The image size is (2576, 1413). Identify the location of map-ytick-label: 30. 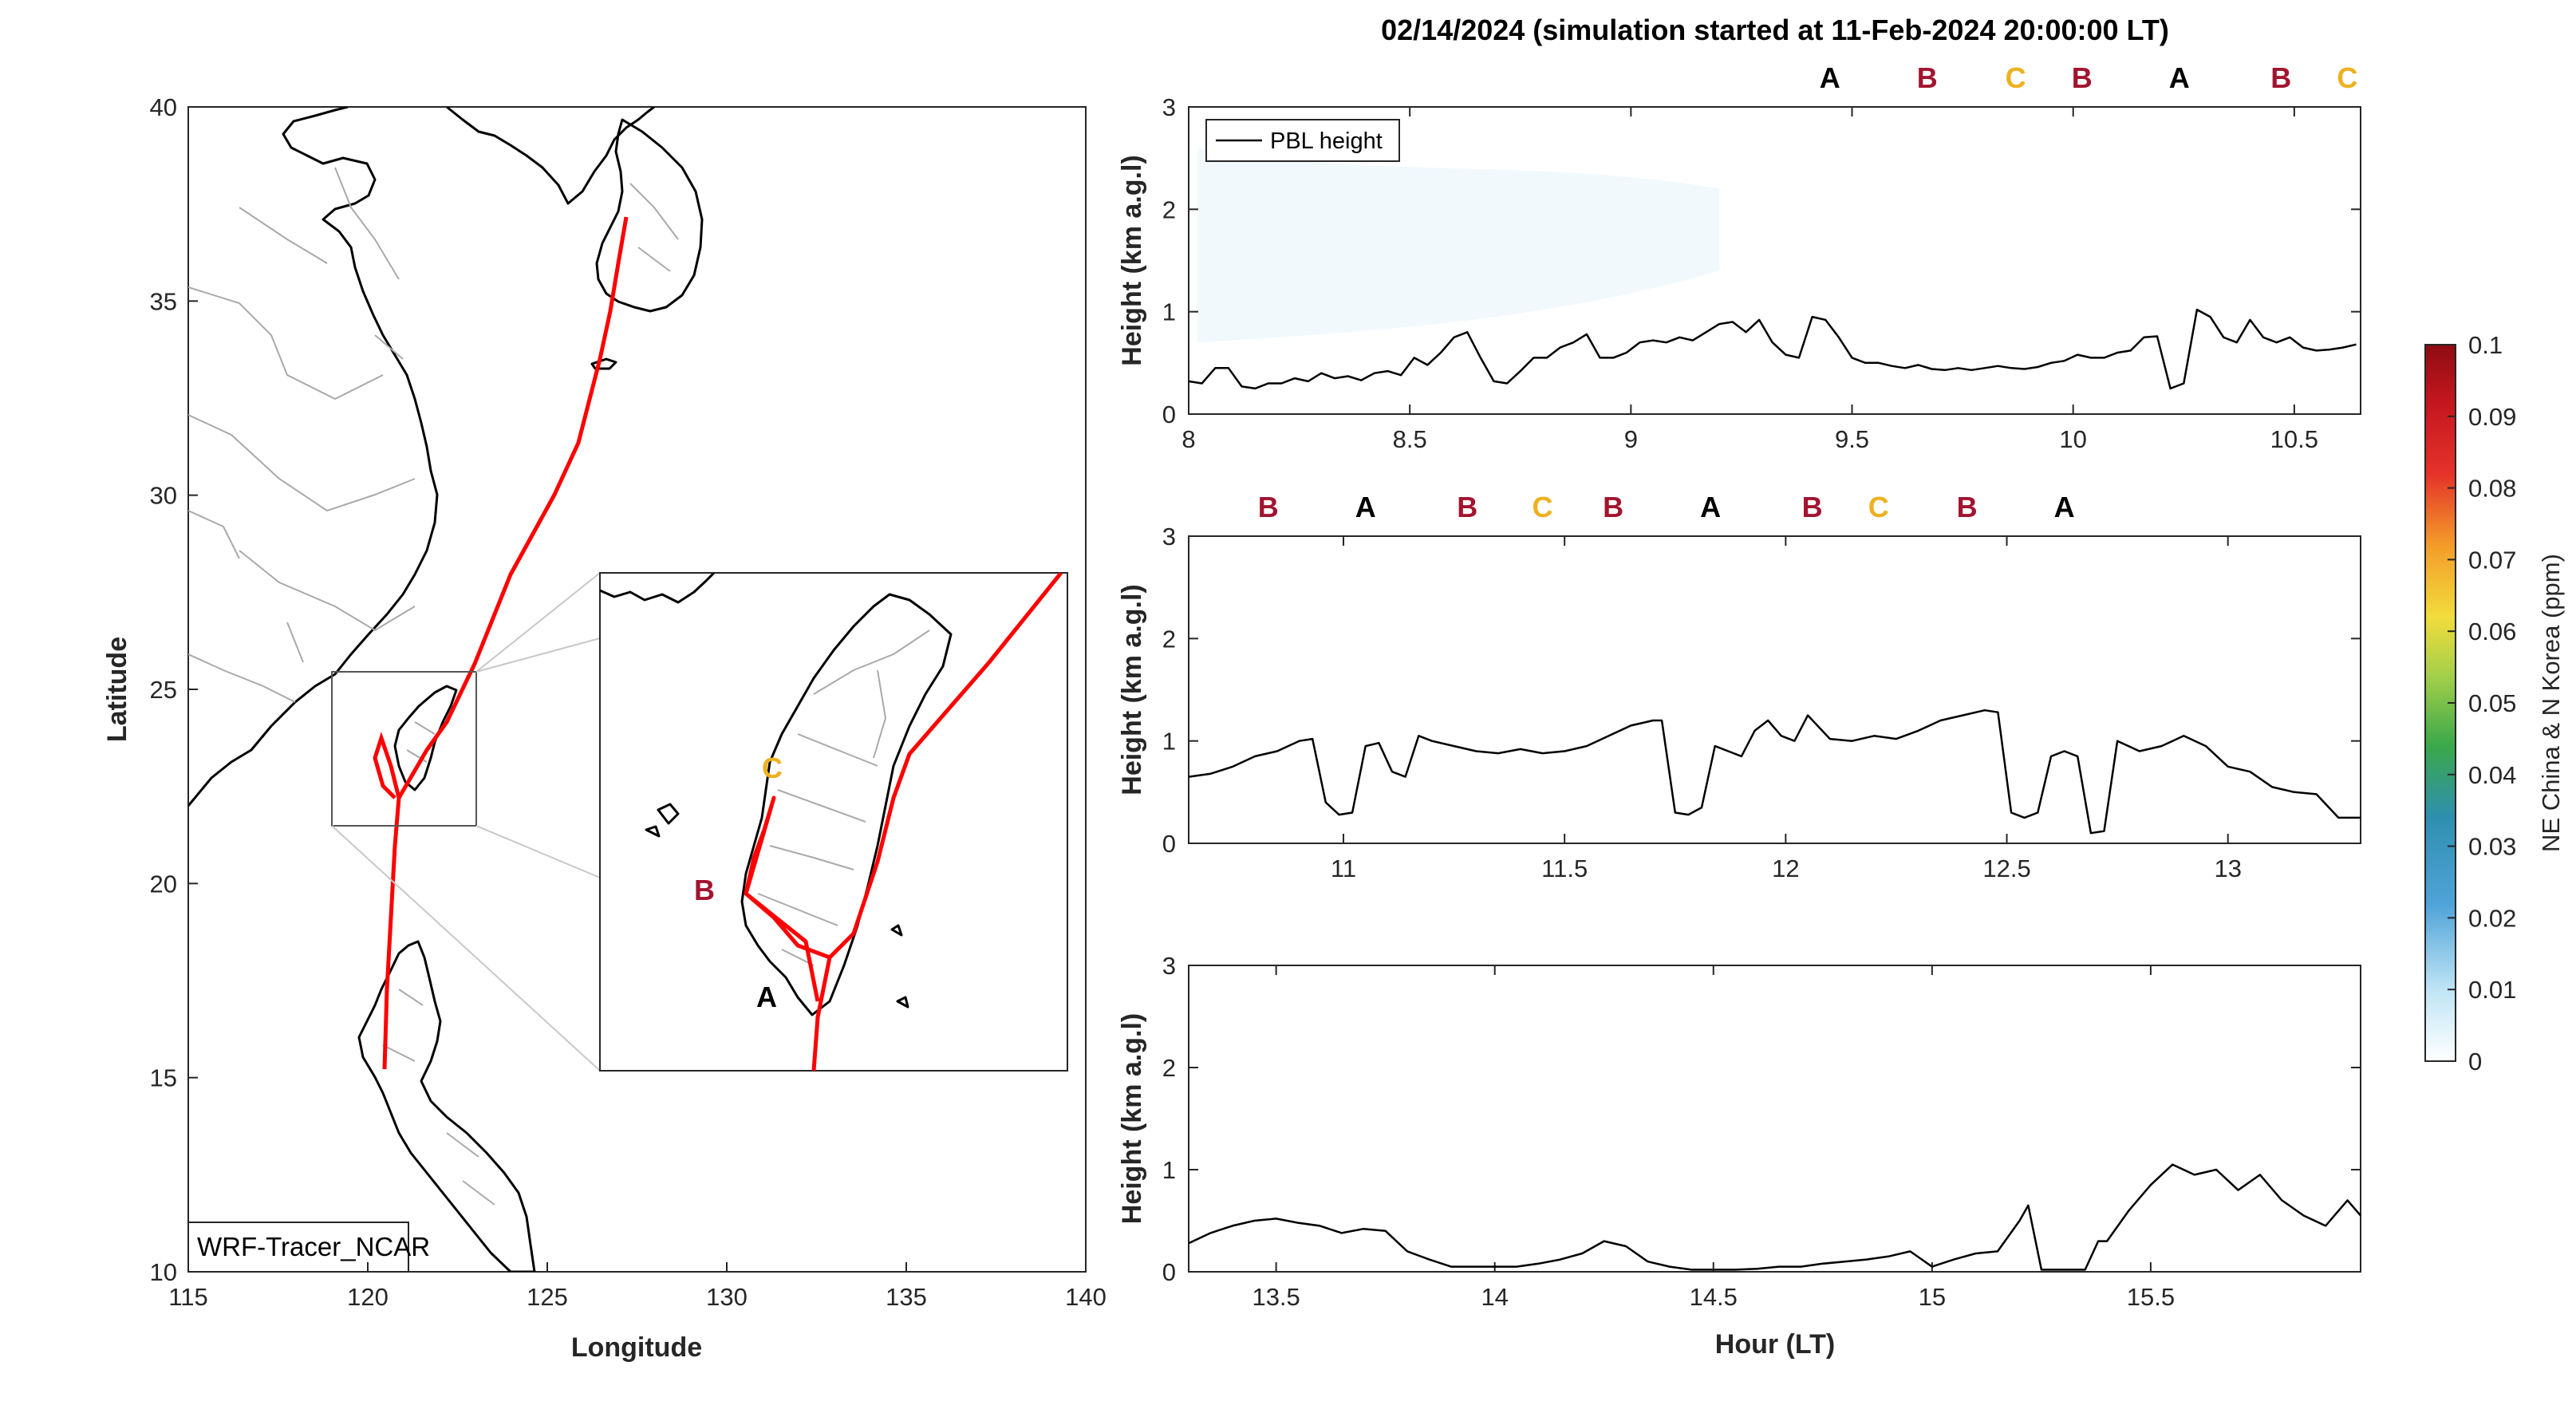
(163, 496).